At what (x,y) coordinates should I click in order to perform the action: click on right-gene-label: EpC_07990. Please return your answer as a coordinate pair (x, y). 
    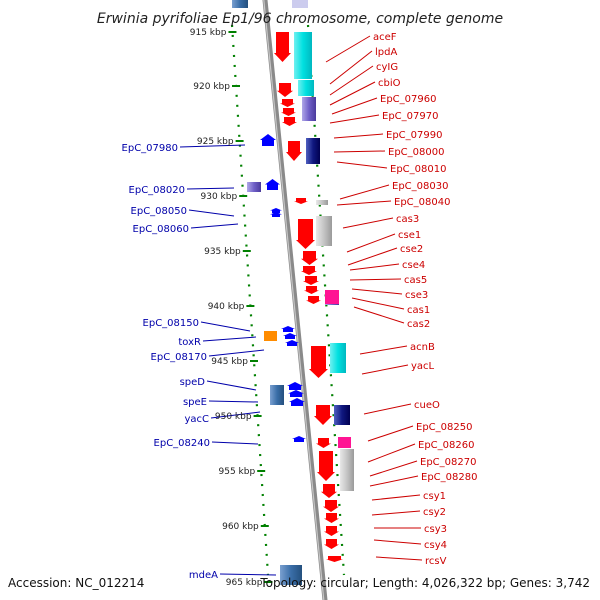
    Looking at the image, I should click on (414, 135).